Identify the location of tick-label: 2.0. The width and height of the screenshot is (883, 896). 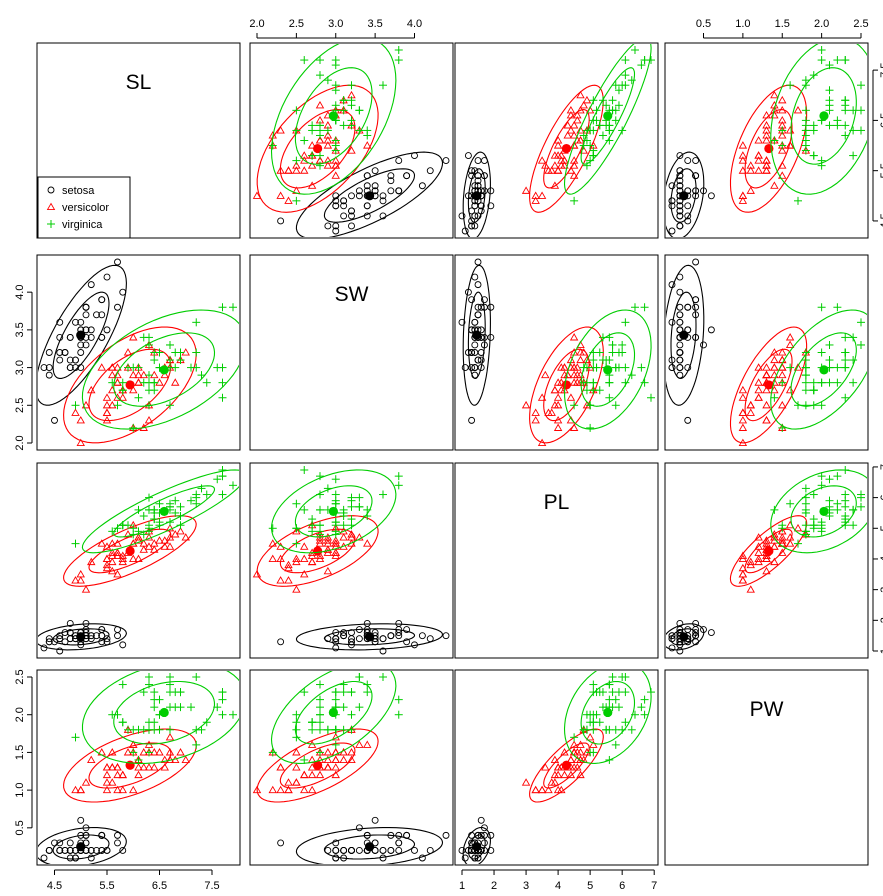
(20, 714).